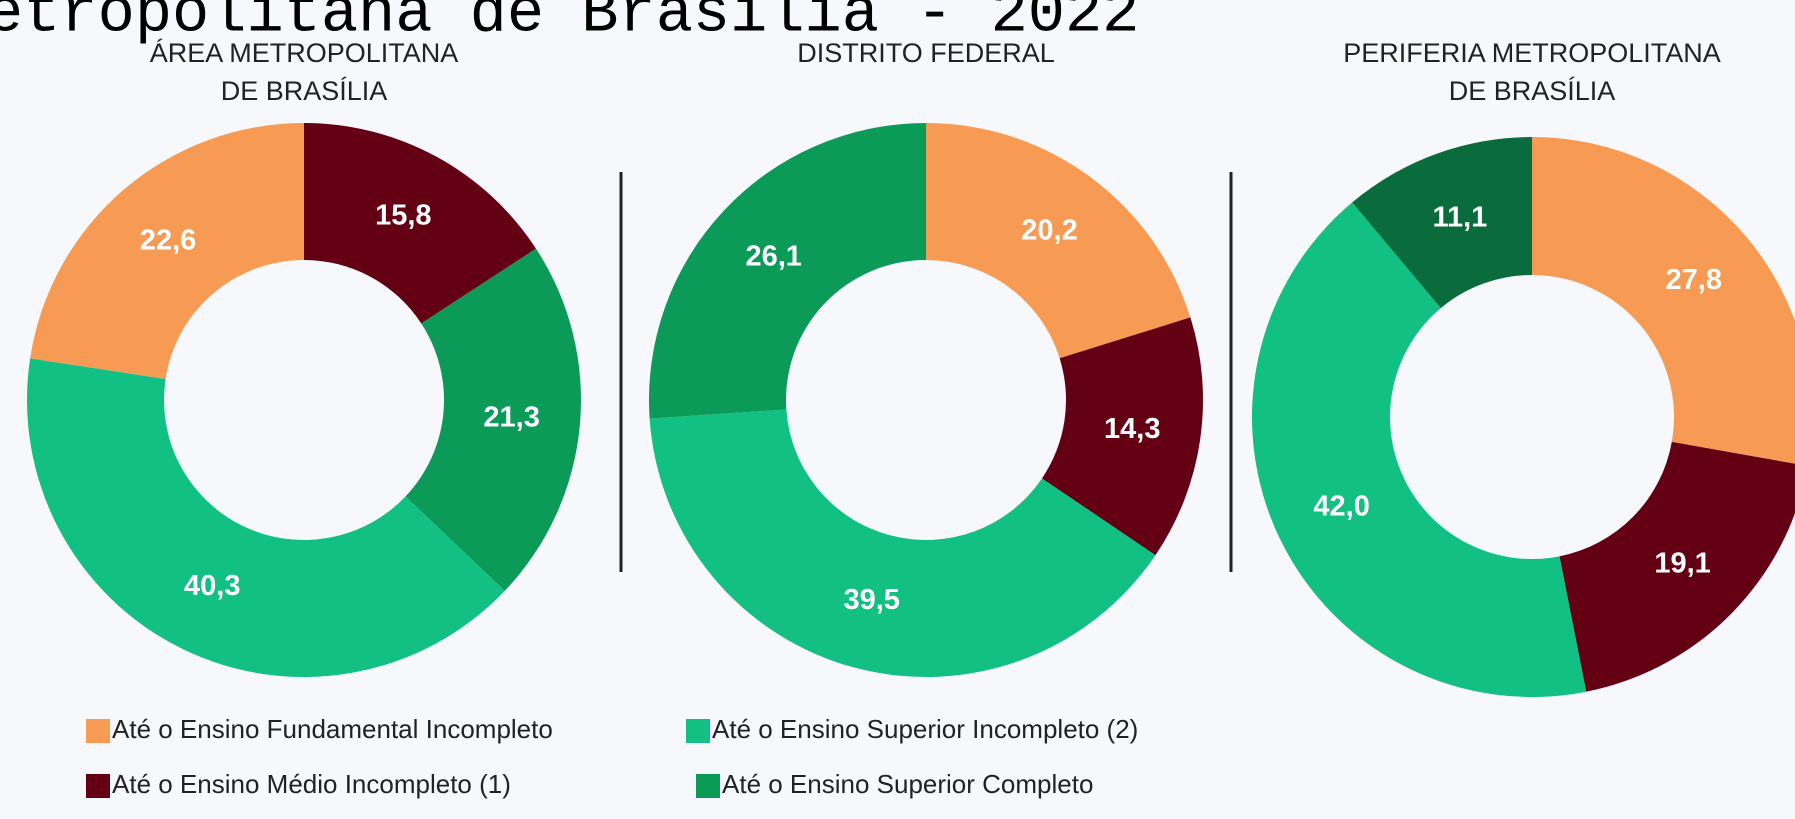 This screenshot has height=819, width=1795. What do you see at coordinates (212, 586) in the screenshot?
I see `data-label: 40,3` at bounding box center [212, 586].